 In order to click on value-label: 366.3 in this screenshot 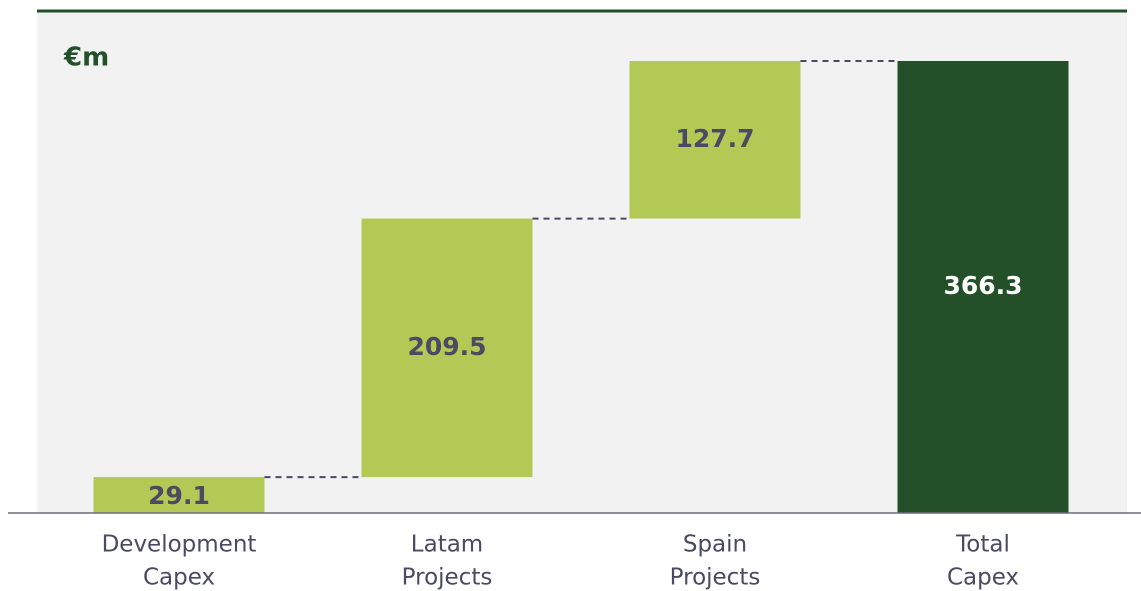, I will do `click(982, 285)`.